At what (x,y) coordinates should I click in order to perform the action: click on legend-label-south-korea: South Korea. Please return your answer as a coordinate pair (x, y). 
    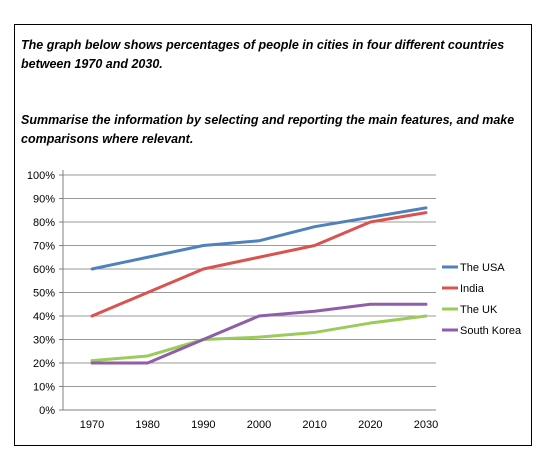
    Looking at the image, I should click on (491, 331).